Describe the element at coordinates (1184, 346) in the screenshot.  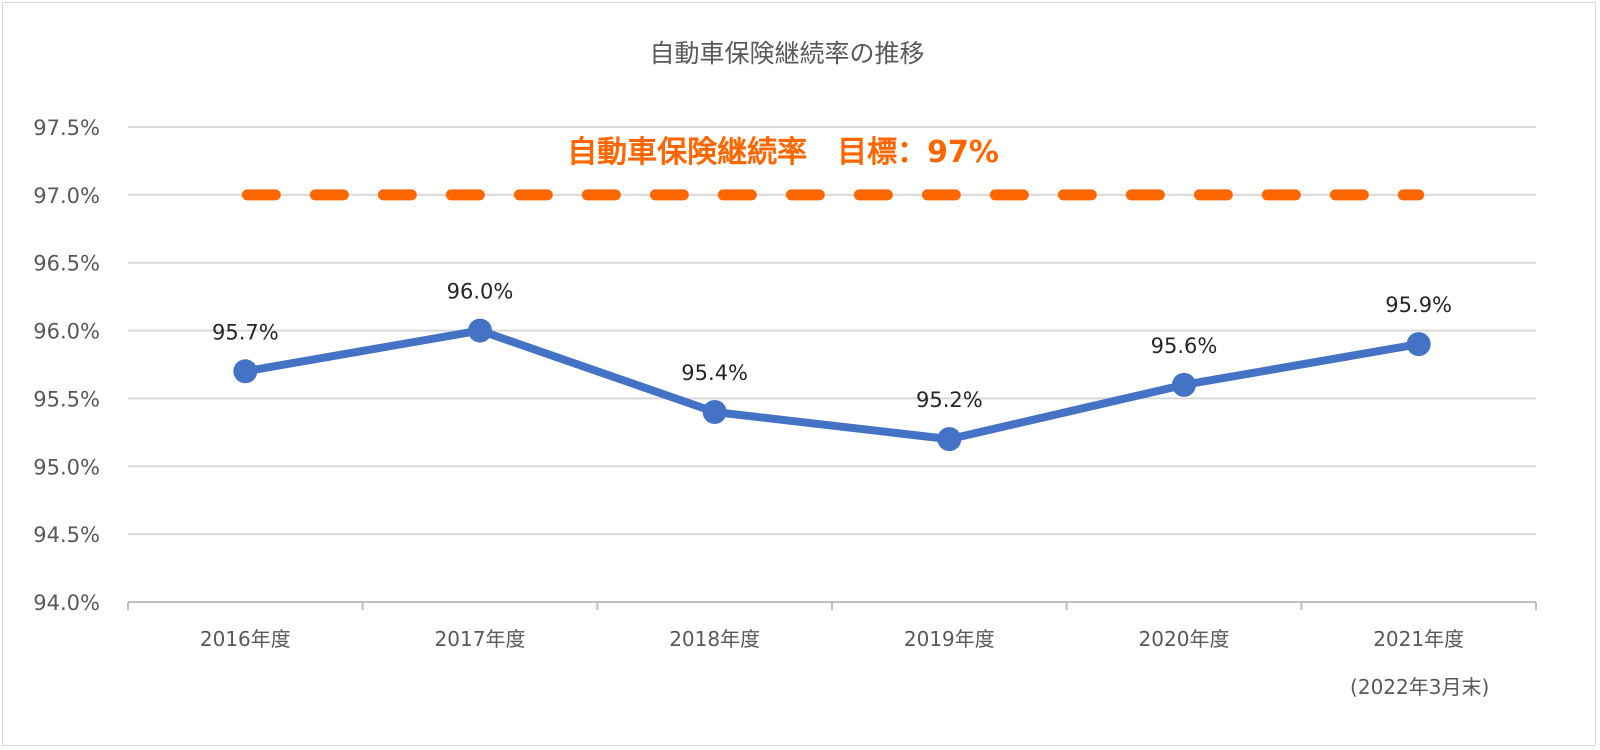
I see `data-label: 95.6%` at that location.